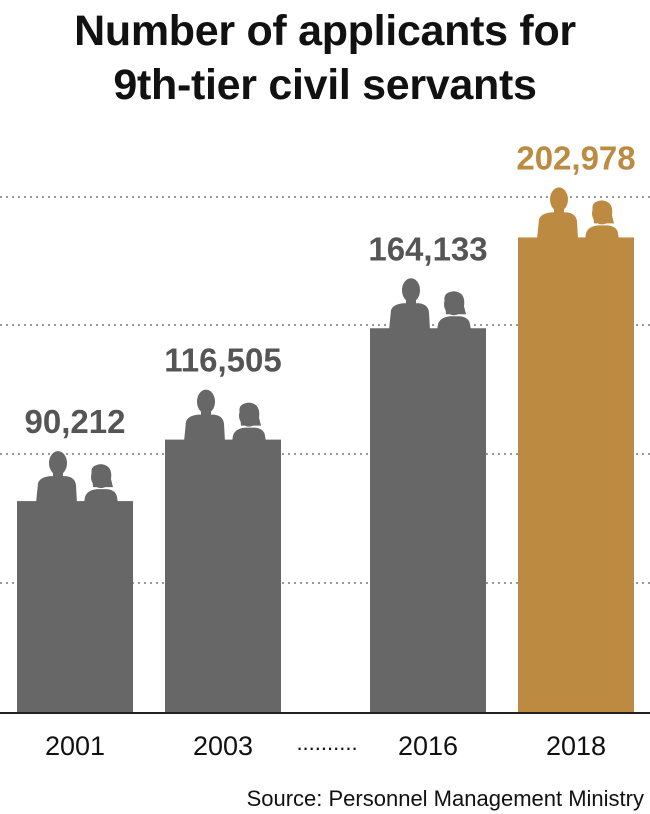 This screenshot has height=814, width=650. I want to click on data-label: 164,133, so click(427, 248).